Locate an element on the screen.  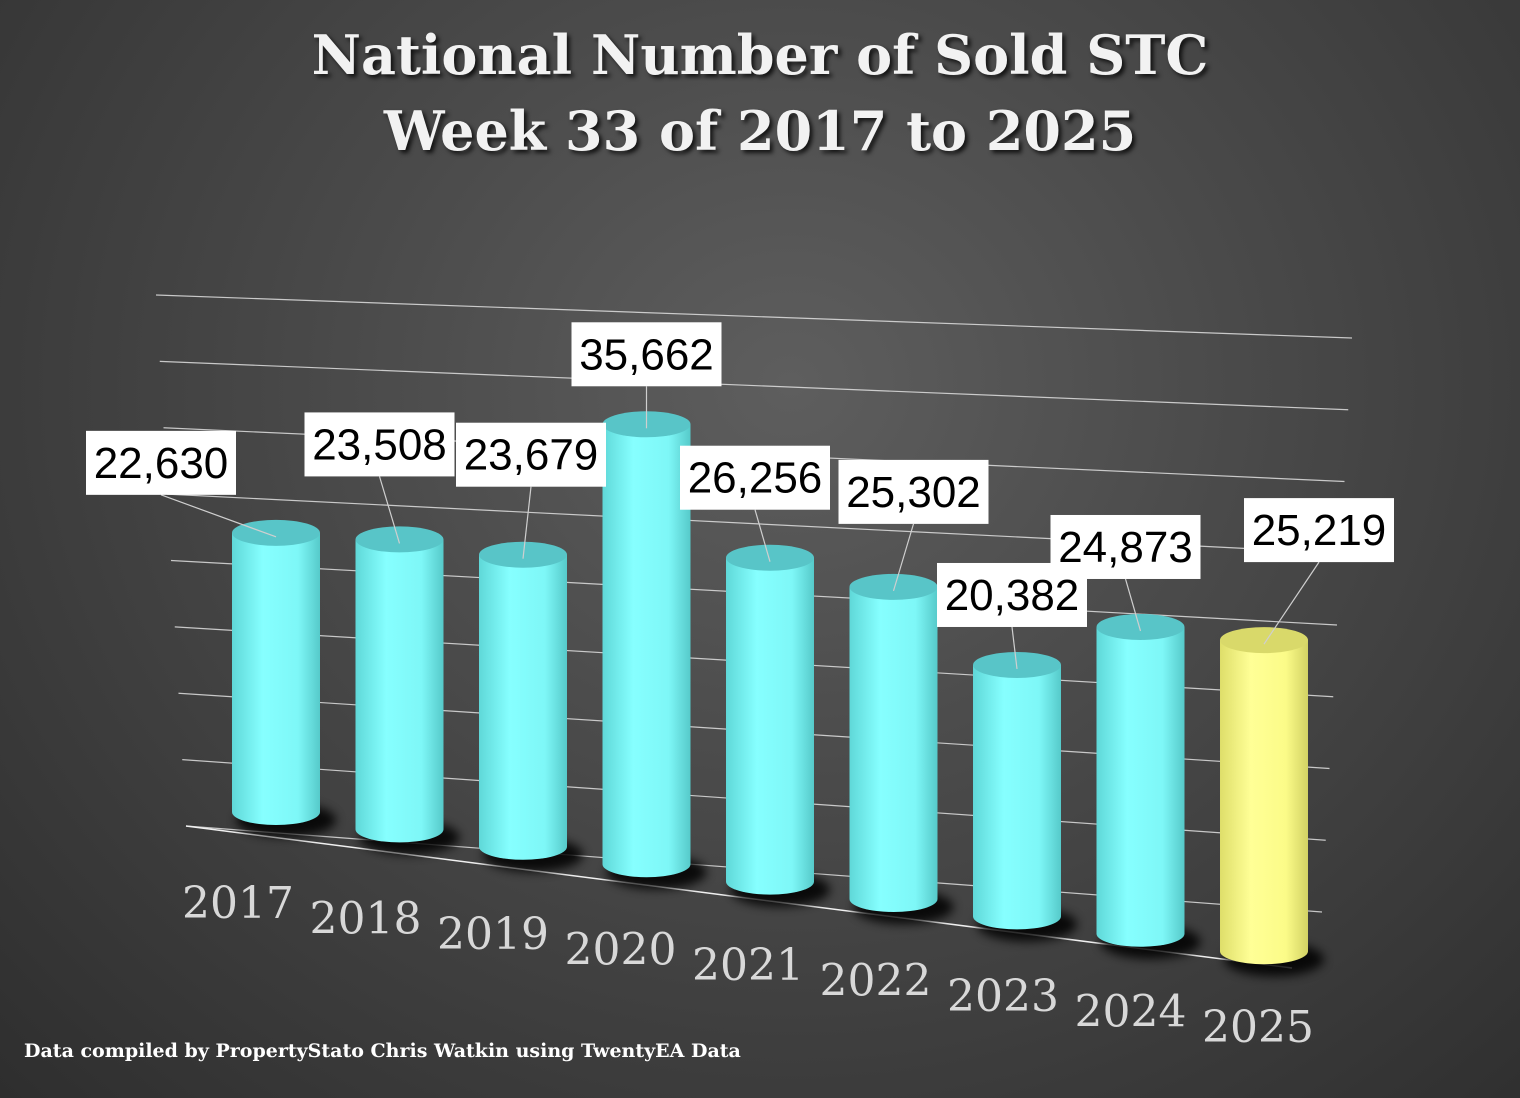
data-label: 23,679 is located at coordinates (531, 455).